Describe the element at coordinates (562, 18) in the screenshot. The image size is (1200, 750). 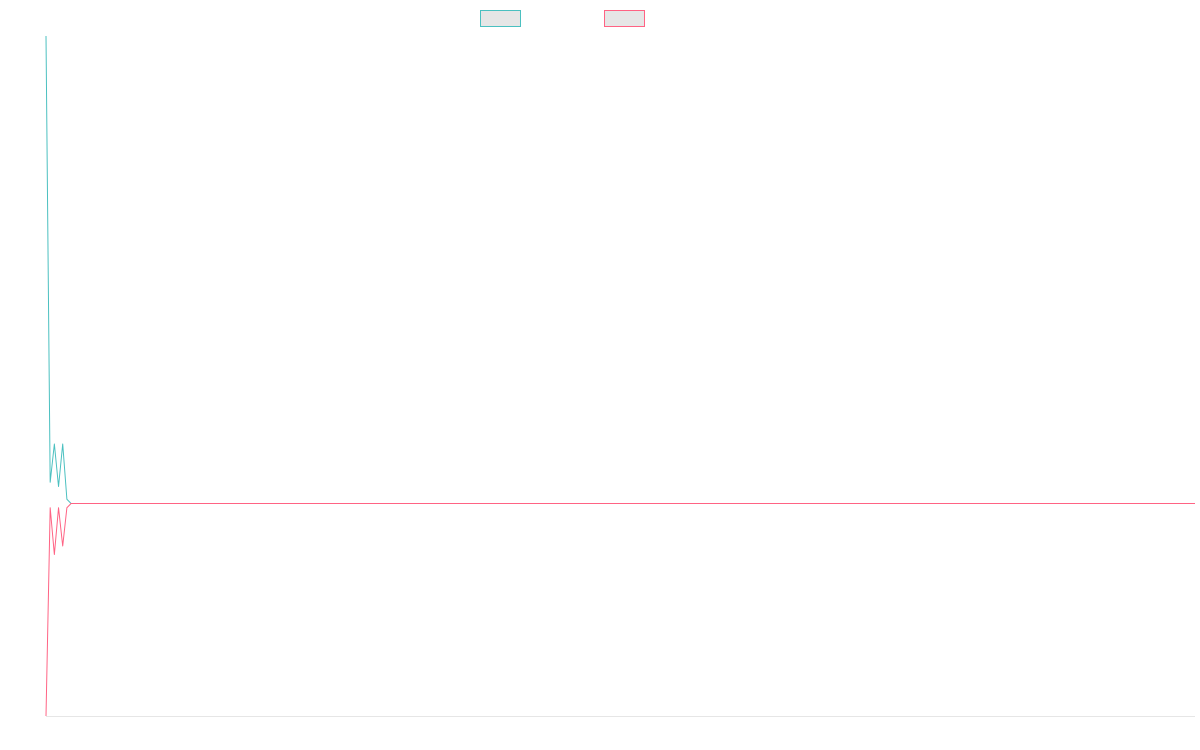
I see `legend` at that location.